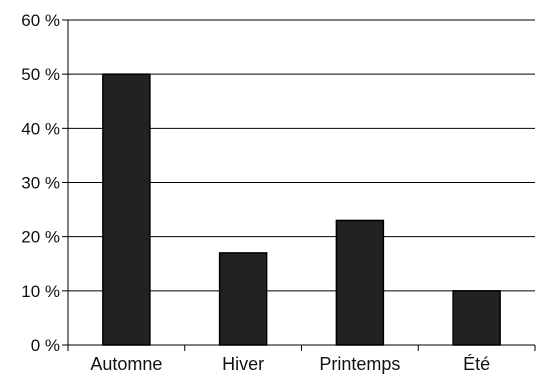 The width and height of the screenshot is (540, 375). I want to click on y-tick-label: 20 %, so click(40, 237).